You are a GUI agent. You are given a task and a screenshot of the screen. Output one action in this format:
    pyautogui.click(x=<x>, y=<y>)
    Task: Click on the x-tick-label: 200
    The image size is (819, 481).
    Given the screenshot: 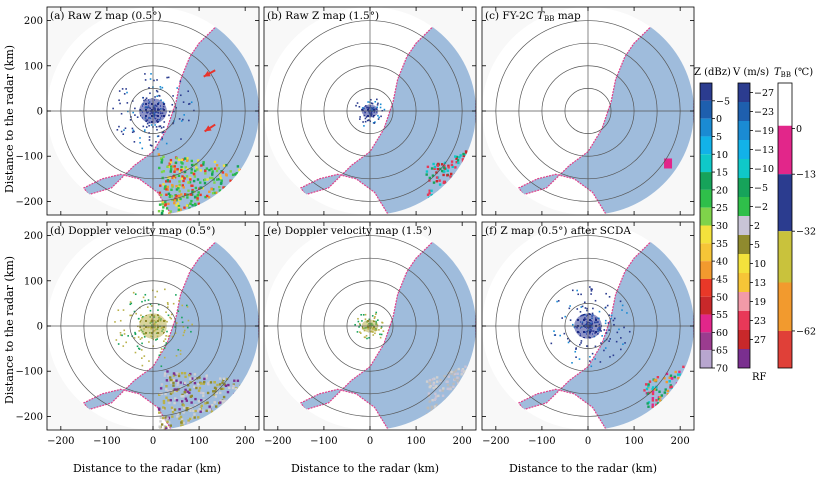 What is the action you would take?
    pyautogui.click(x=462, y=441)
    